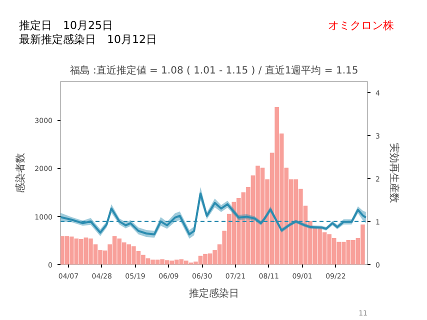 The width and height of the screenshot is (427, 320). Describe the element at coordinates (88, 40) in the screenshot. I see `text: 最新推定感染日 10月12日` at that location.